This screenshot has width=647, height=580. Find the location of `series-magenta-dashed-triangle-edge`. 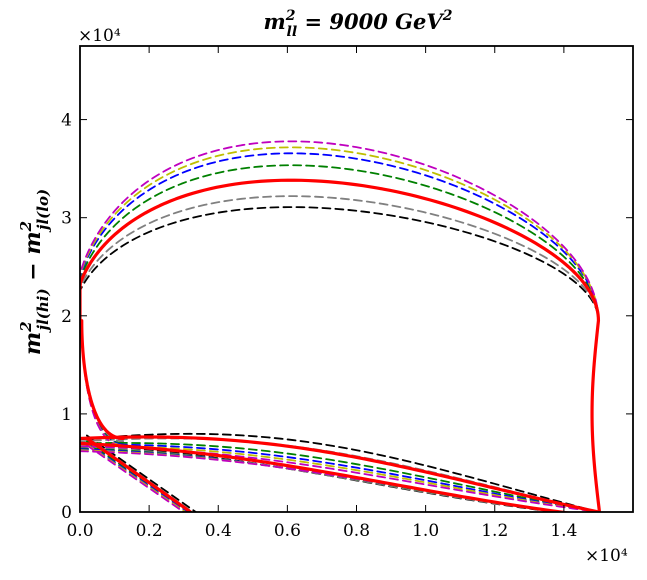

series-magenta-dashed-triangle-edge is located at coordinates (135, 478).